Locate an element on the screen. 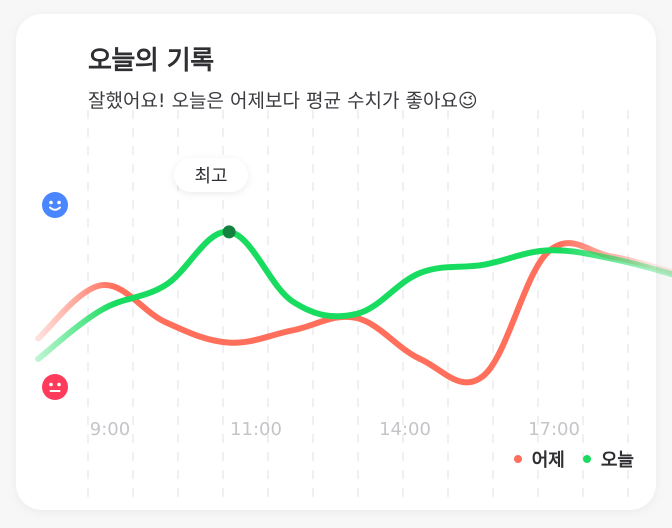 This screenshot has width=672, height=528. chart-markers is located at coordinates (229, 232).